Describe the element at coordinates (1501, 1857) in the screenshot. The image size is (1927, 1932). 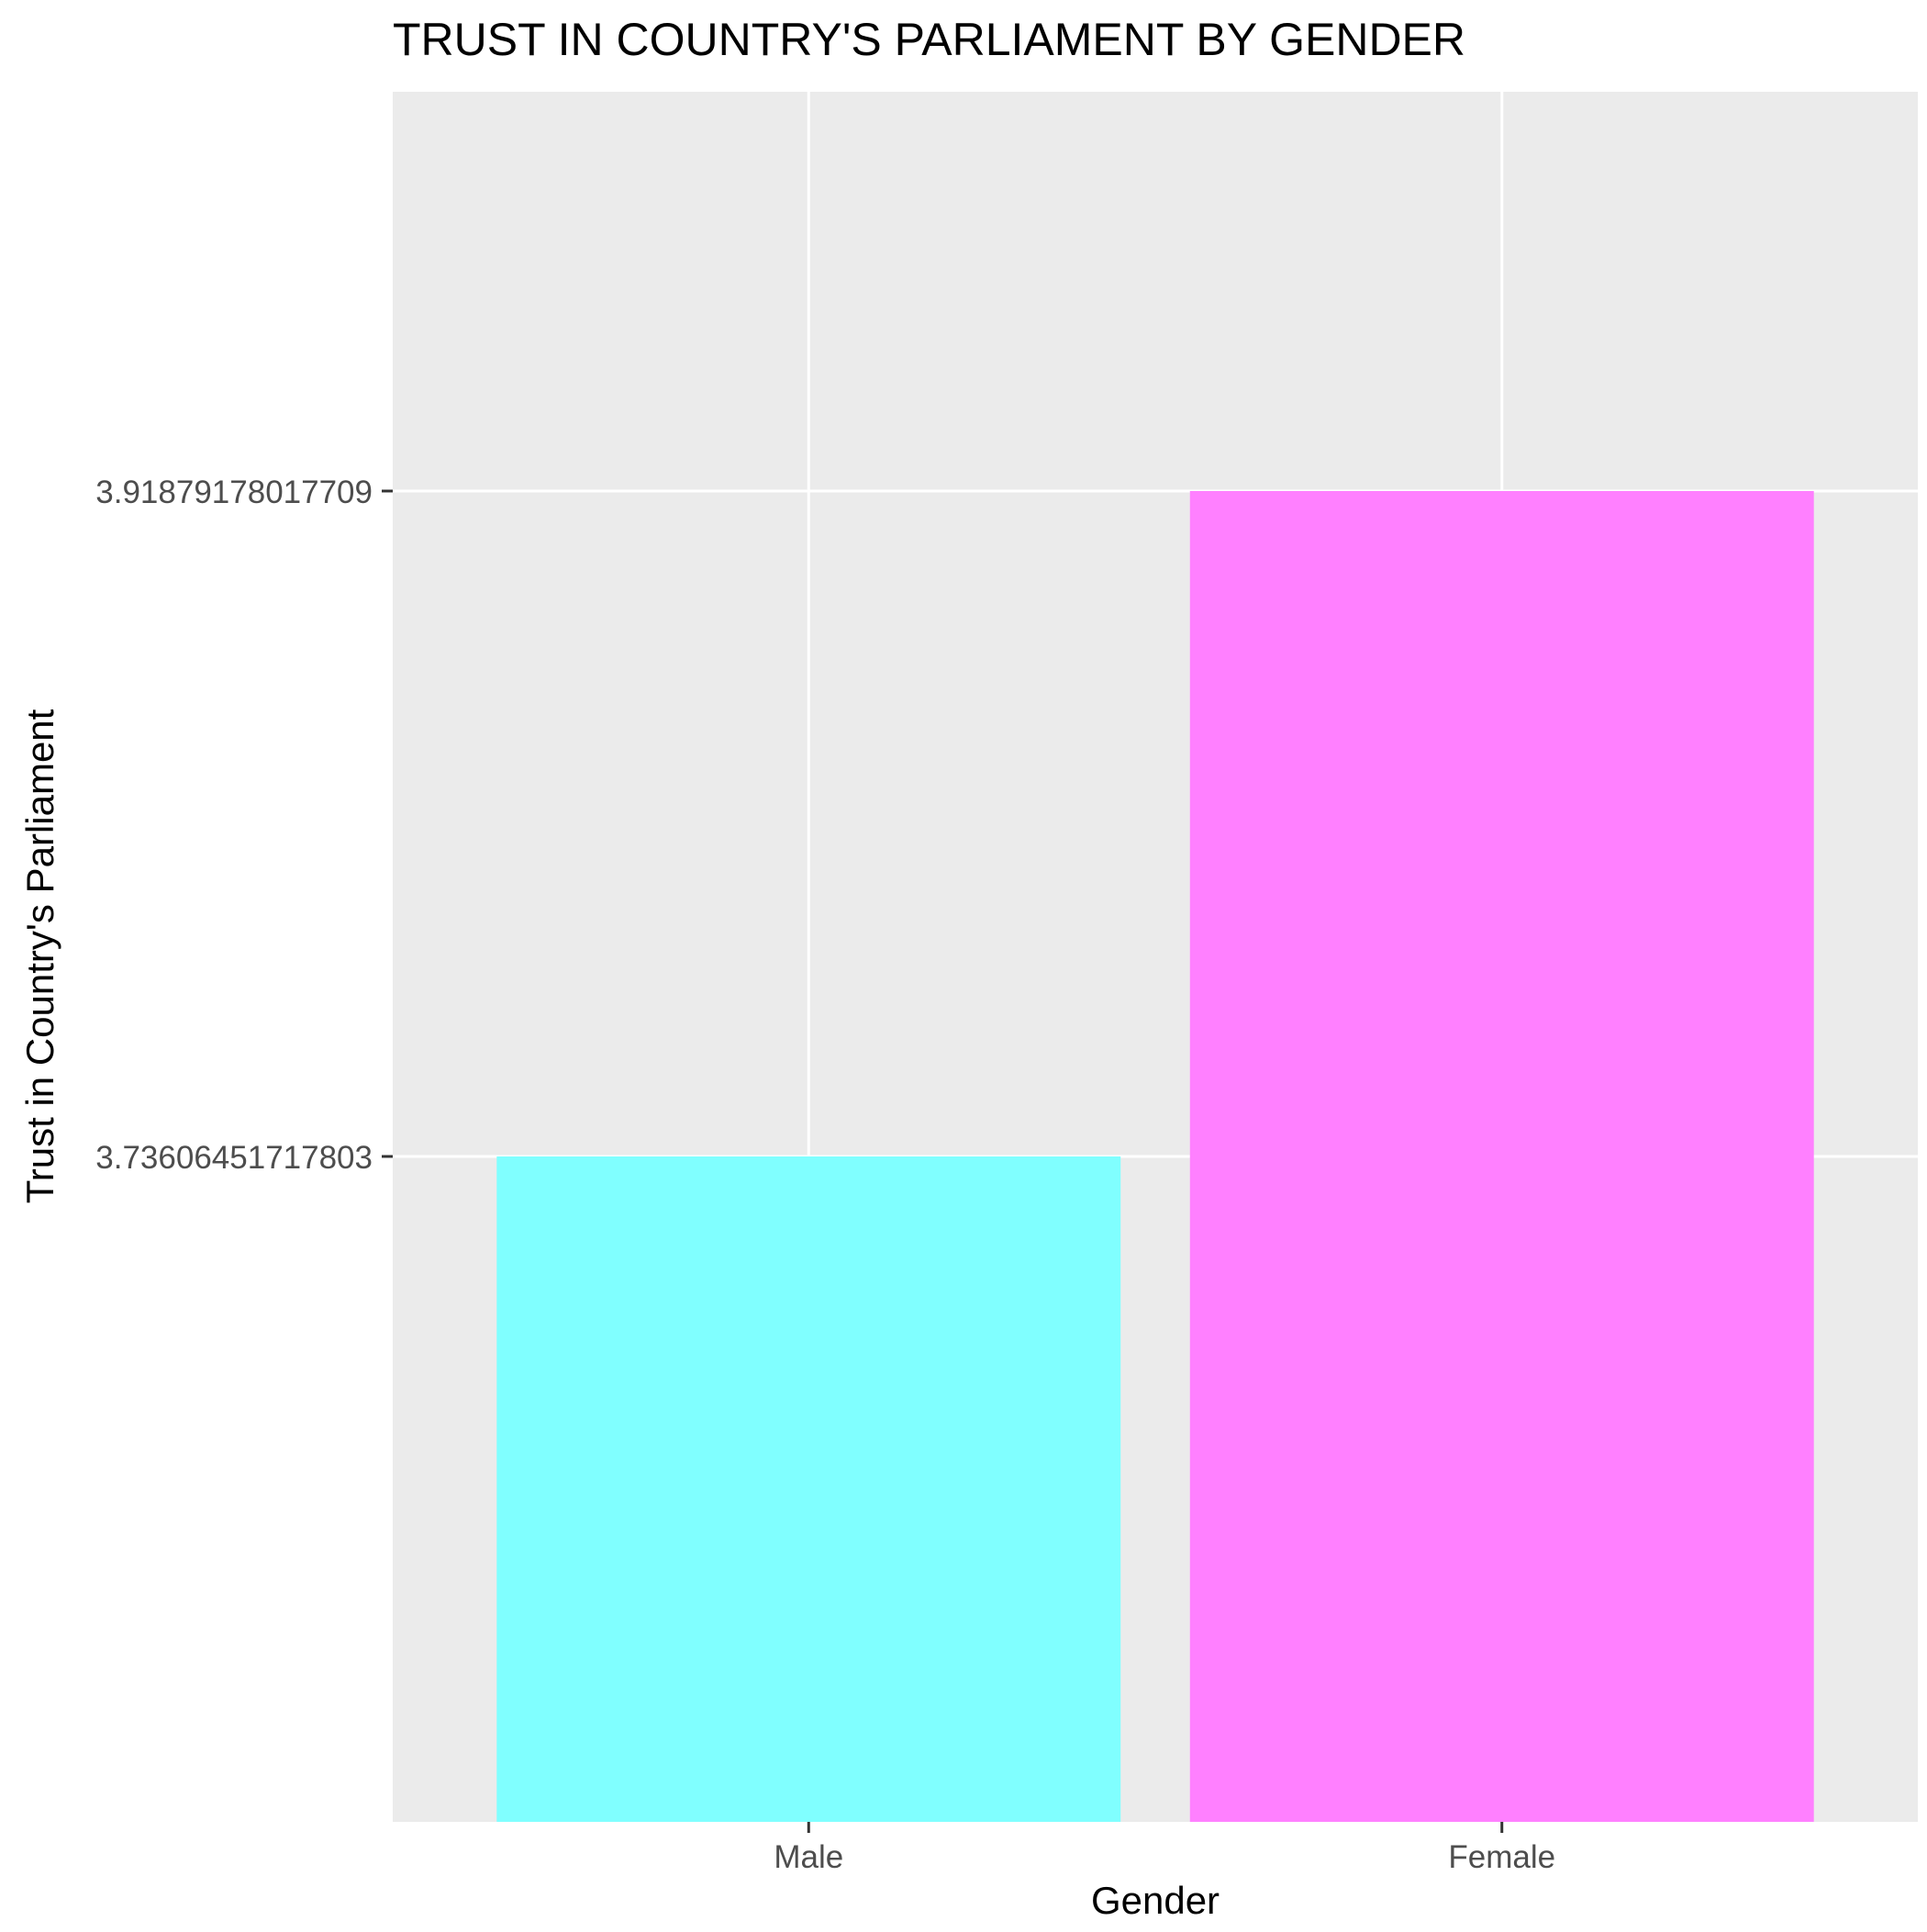
I see `x-tick-label: Female` at that location.